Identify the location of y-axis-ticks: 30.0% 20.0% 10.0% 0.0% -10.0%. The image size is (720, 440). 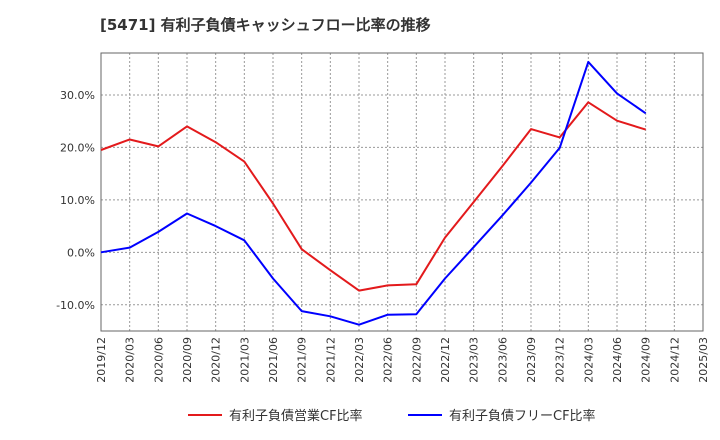
(75, 200).